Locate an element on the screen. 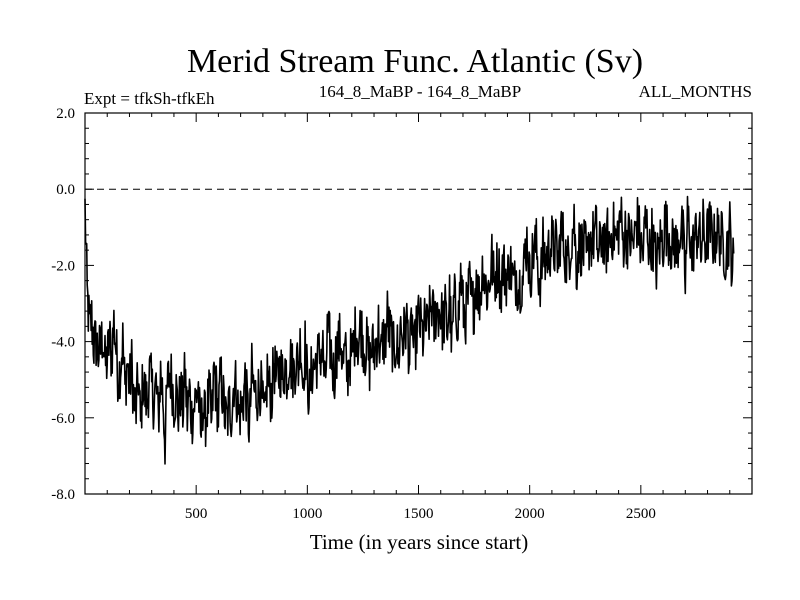 The height and width of the screenshot is (600, 800). x-tick-label: 2000 is located at coordinates (530, 514).